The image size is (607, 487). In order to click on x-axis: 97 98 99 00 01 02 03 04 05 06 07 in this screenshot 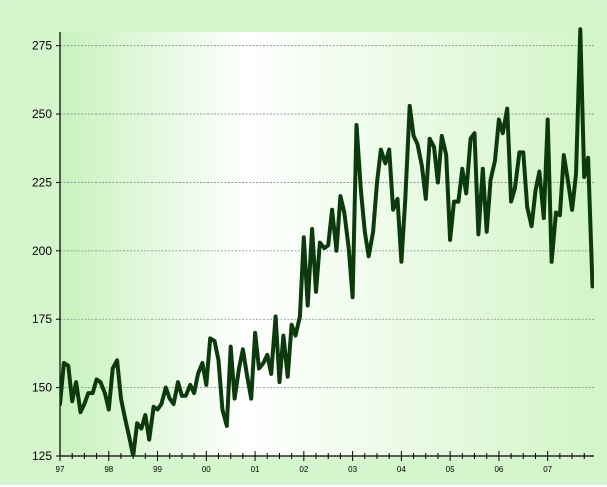, I will do `click(325, 462)`.